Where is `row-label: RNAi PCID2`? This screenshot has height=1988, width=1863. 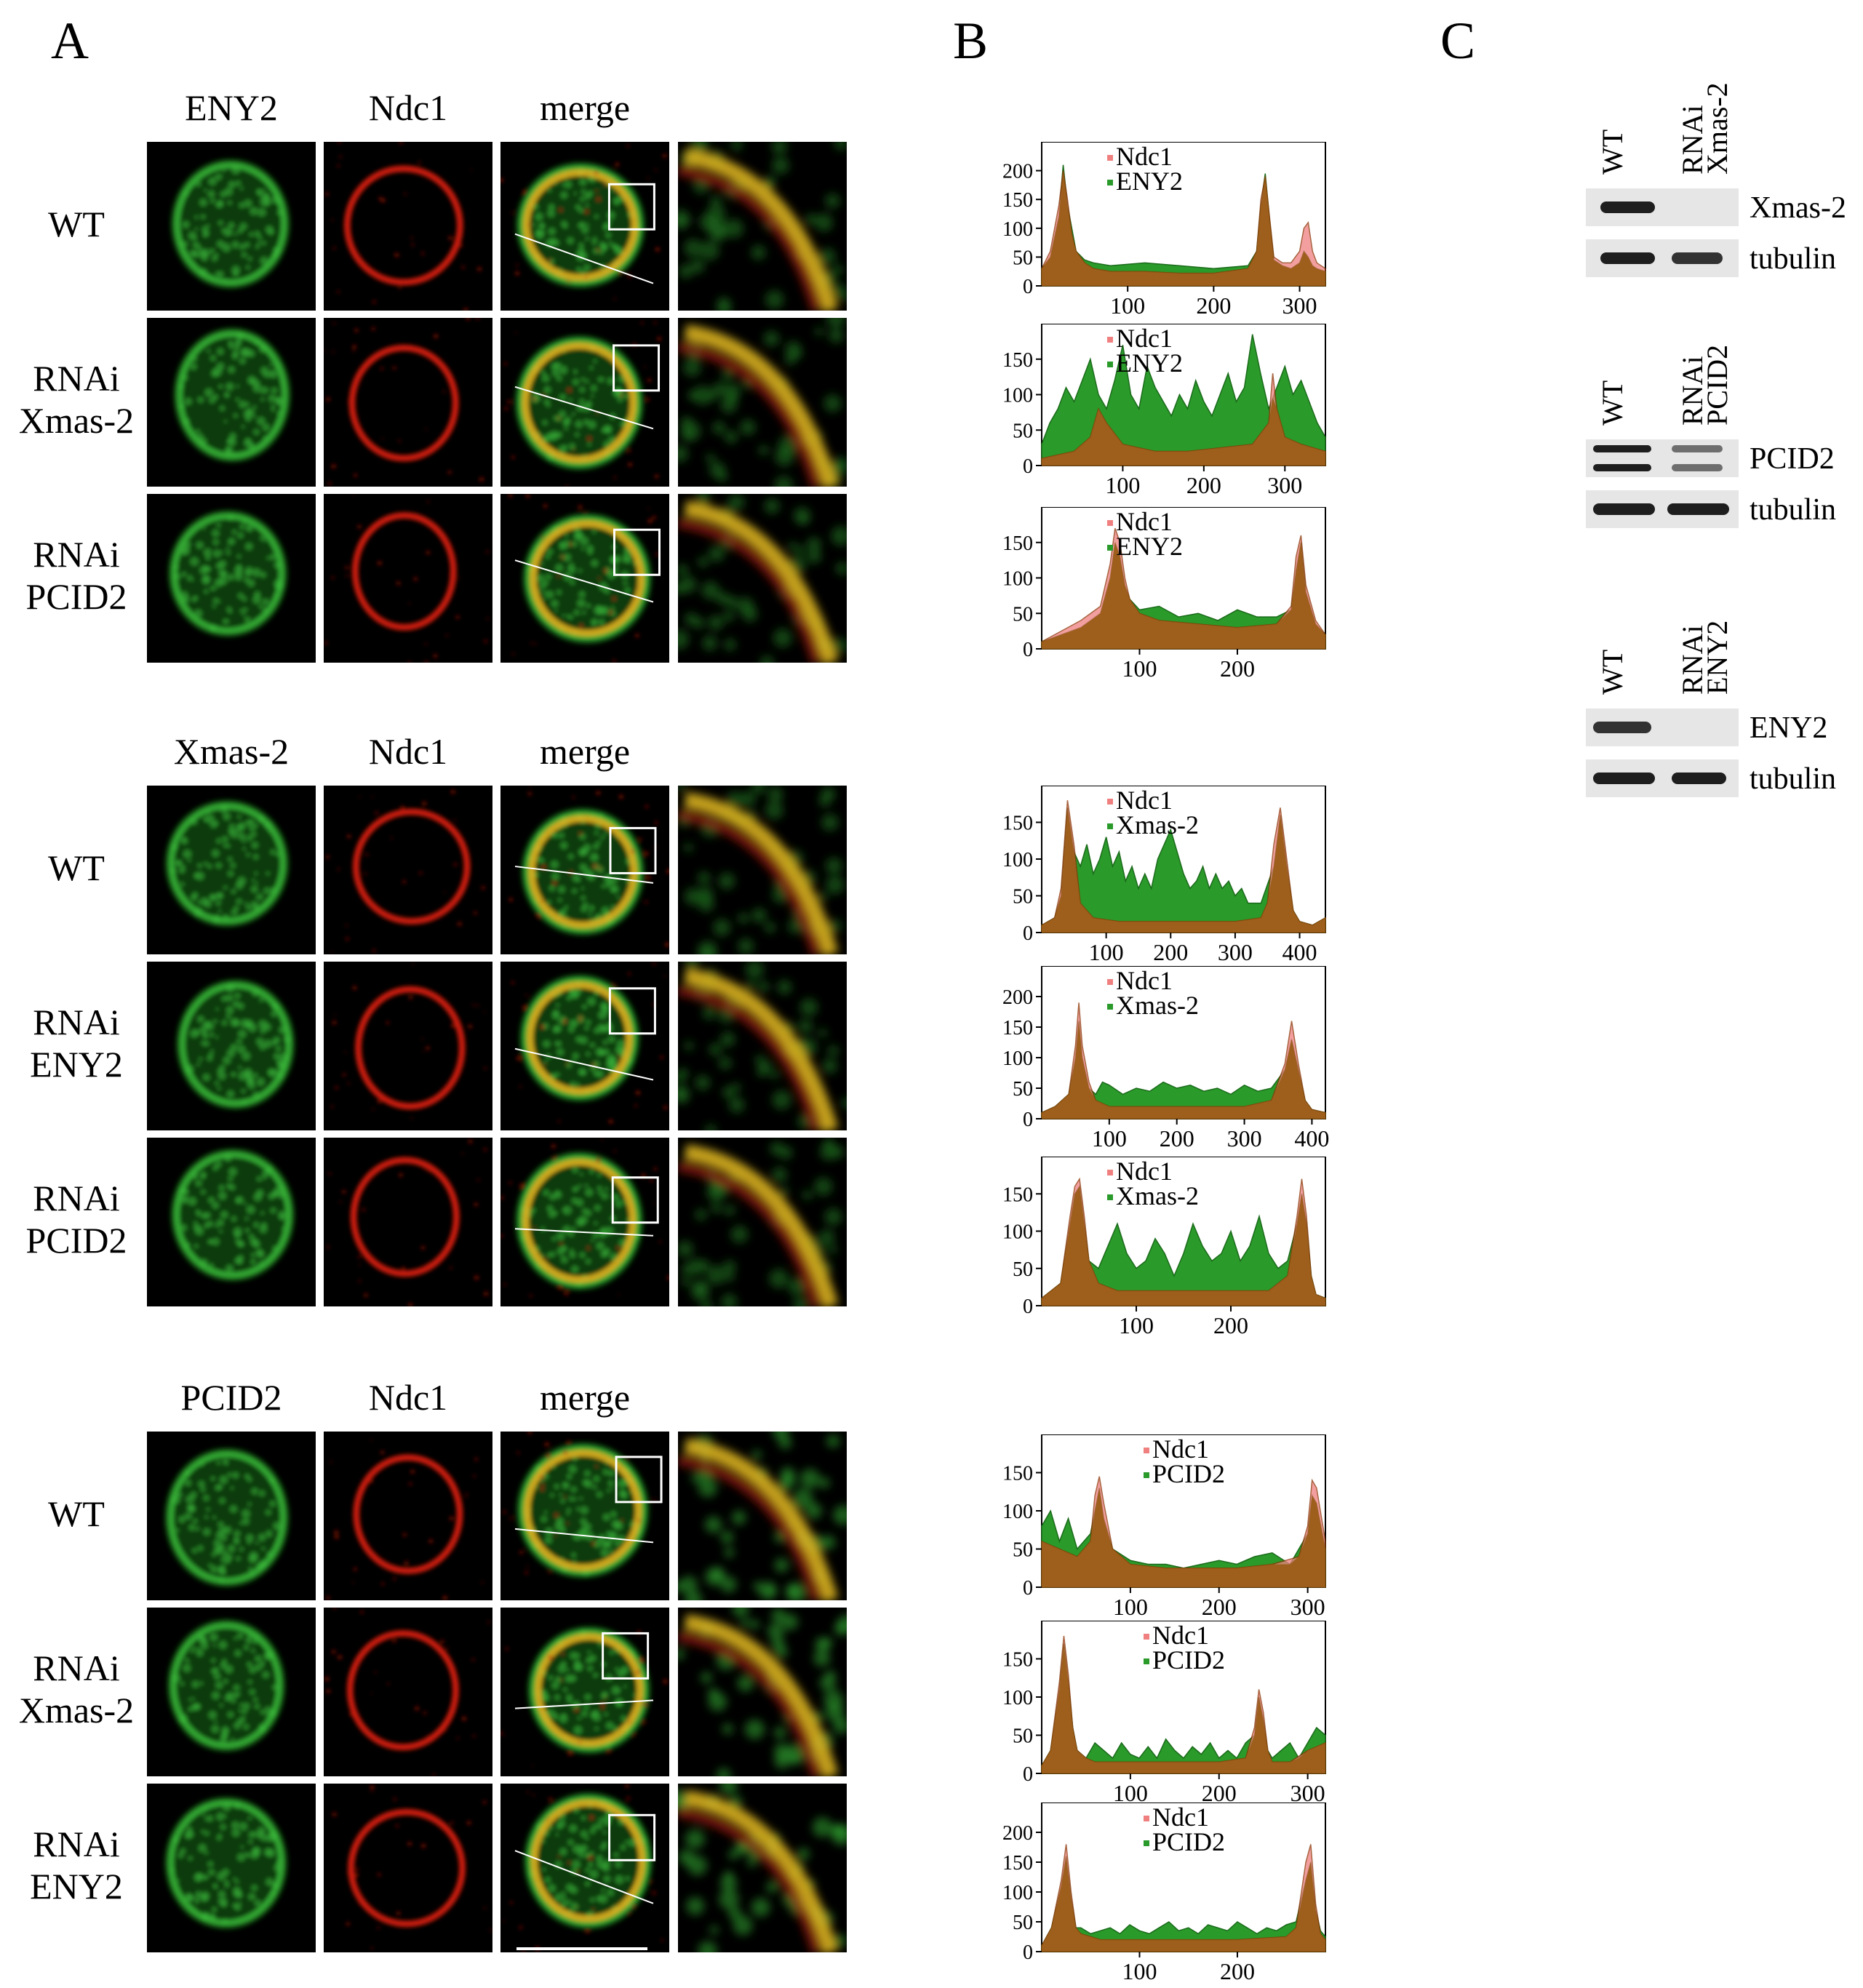 row-label: RNAi PCID2 is located at coordinates (76, 1219).